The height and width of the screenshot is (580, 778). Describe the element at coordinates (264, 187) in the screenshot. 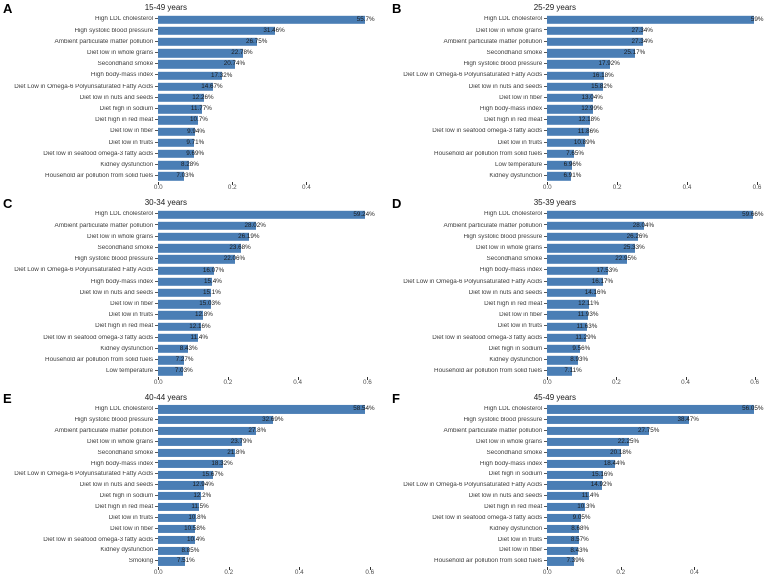

I see `x-axis-ticks: 0.0 0.2 0.4` at that location.